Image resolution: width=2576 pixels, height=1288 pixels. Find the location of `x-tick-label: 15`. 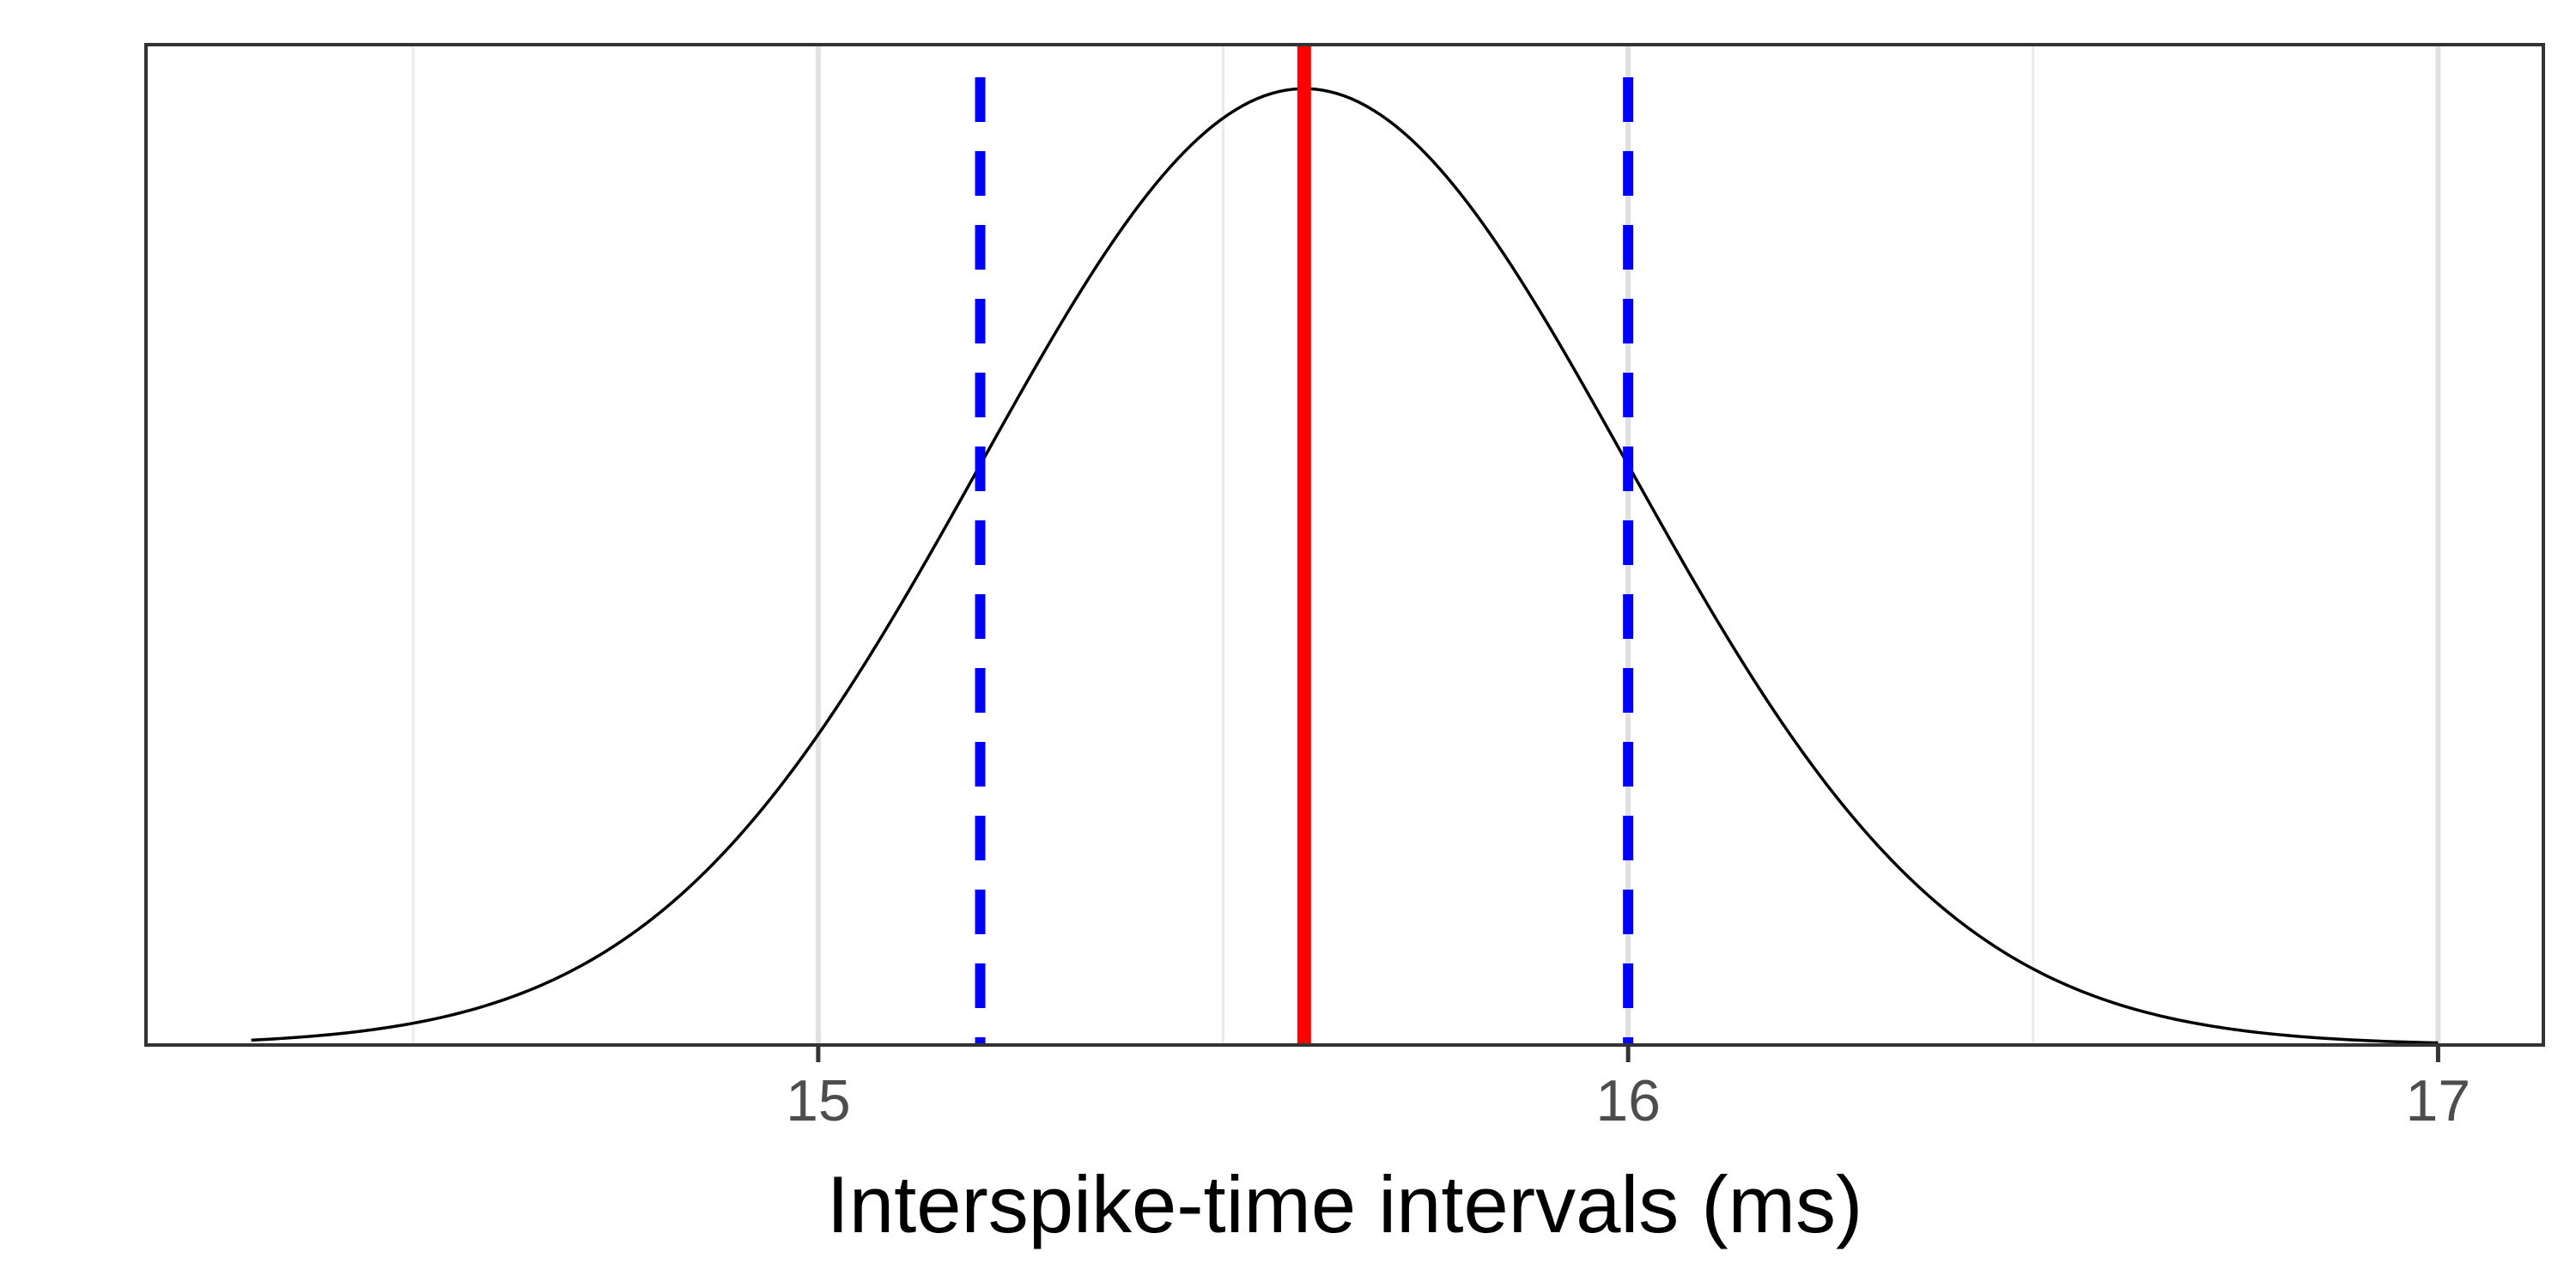

x-tick-label: 15 is located at coordinates (819, 1100).